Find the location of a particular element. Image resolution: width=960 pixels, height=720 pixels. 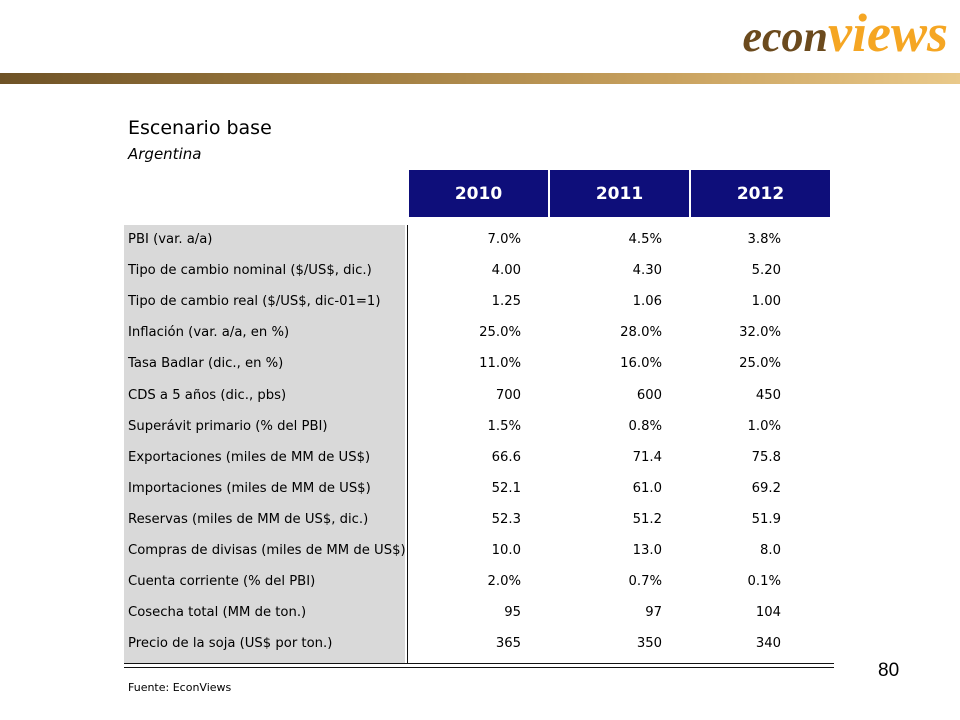

table-row: Tasa Badlar (dic., en %) 11.0% 16.0% 25.0% is located at coordinates (479, 364).